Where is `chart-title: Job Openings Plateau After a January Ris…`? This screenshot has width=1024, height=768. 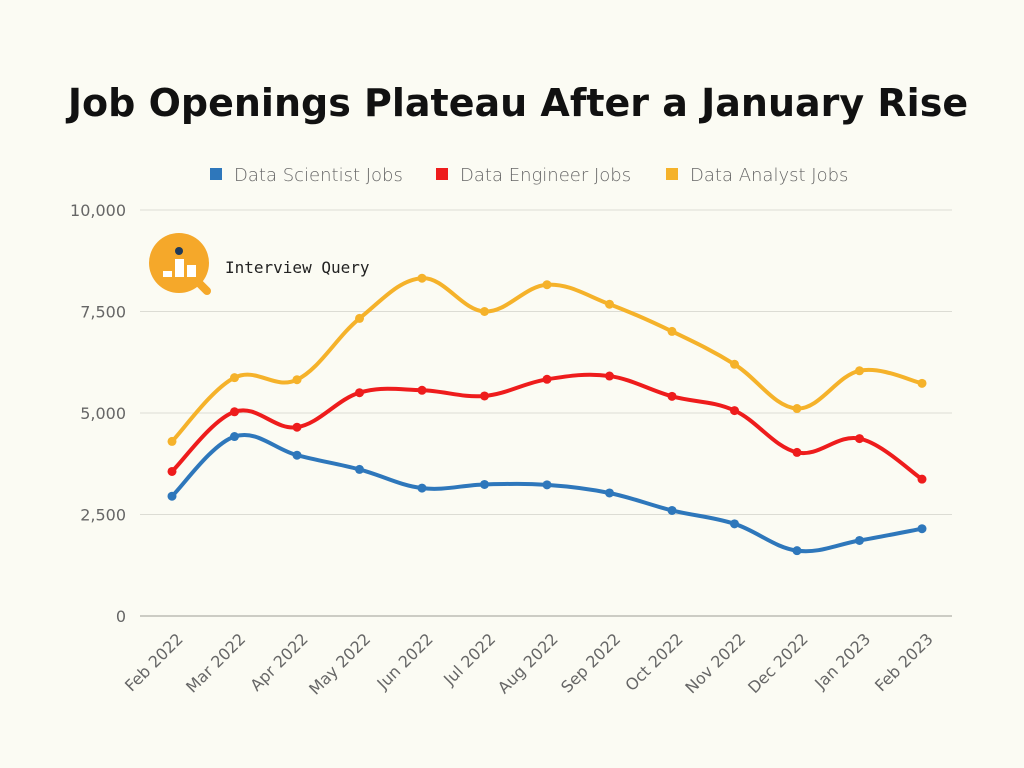 chart-title: Job Openings Plateau After a January Ris… is located at coordinates (516, 103).